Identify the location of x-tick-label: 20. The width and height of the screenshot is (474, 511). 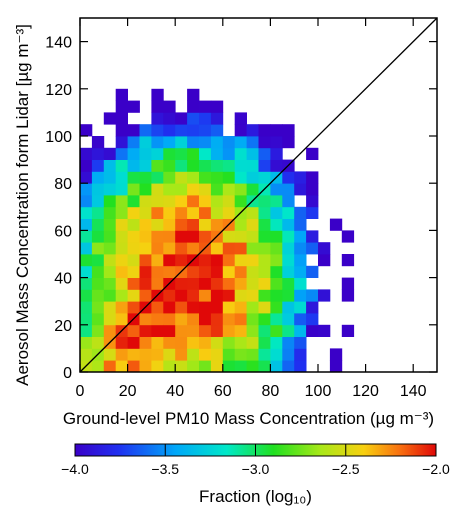
(128, 391).